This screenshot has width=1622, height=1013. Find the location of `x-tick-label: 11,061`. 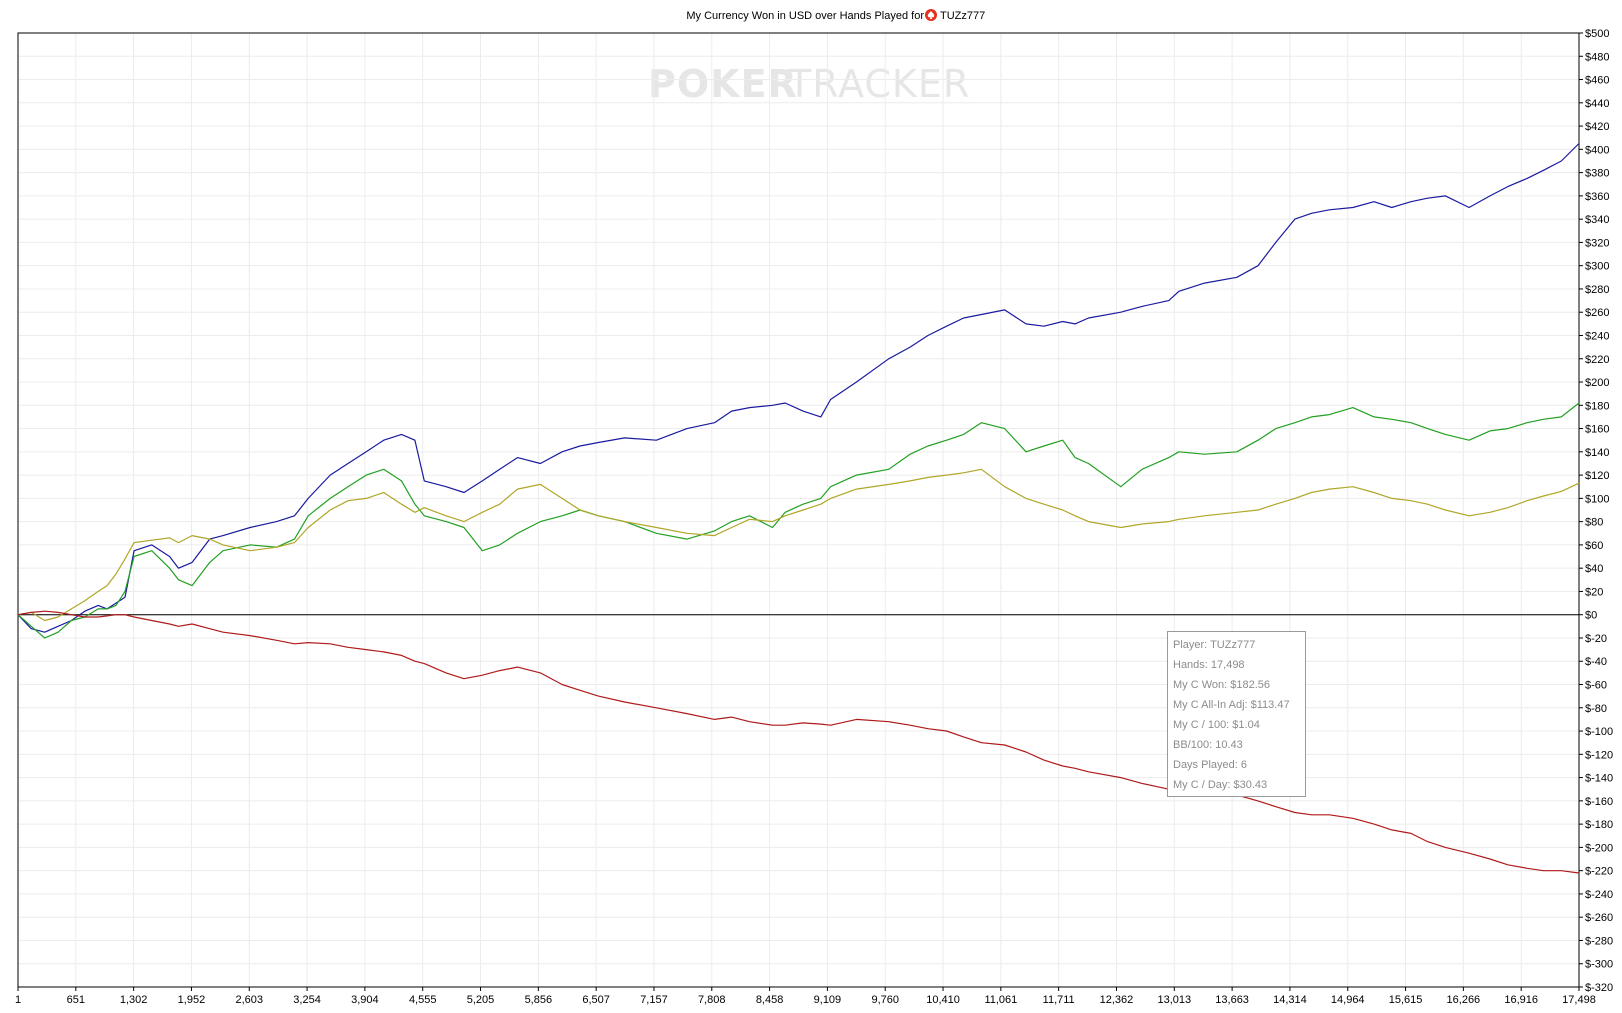

x-tick-label: 11,061 is located at coordinates (1000, 1000).